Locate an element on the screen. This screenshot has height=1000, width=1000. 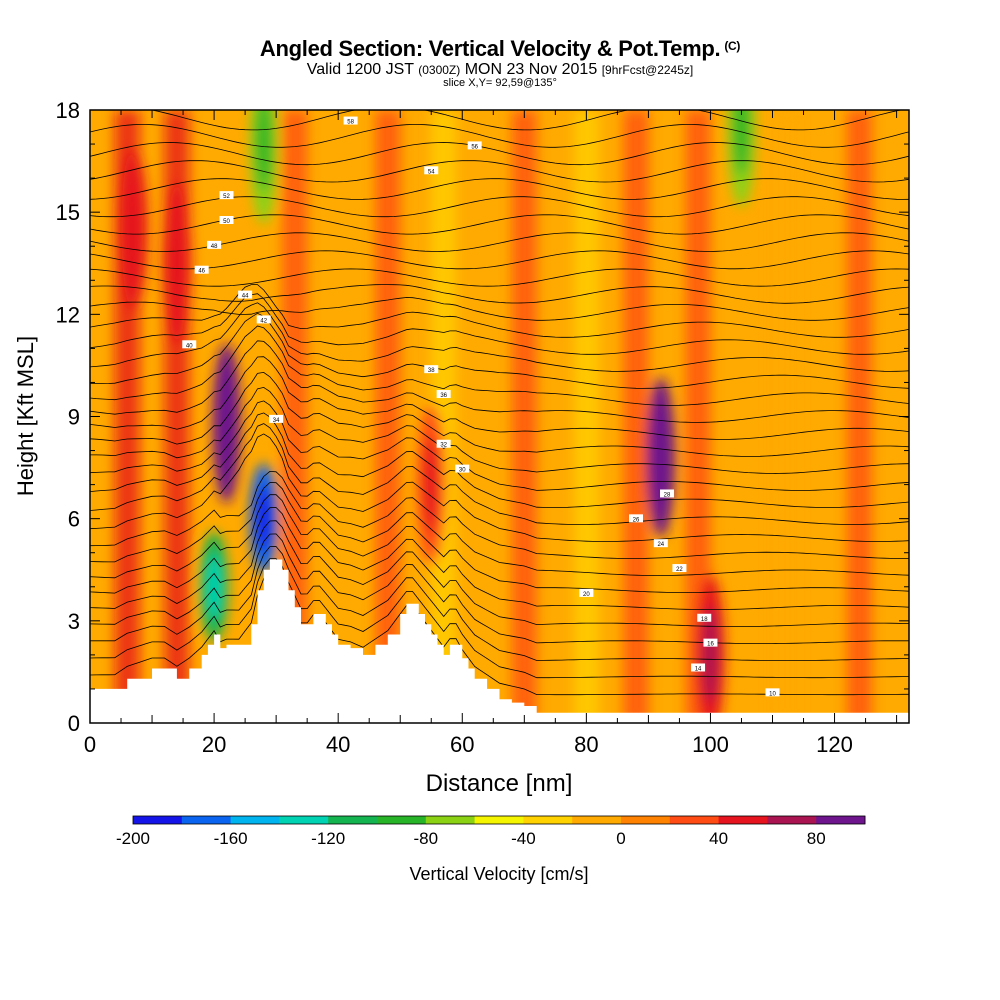
isentrope-label: 14 is located at coordinates (698, 667).